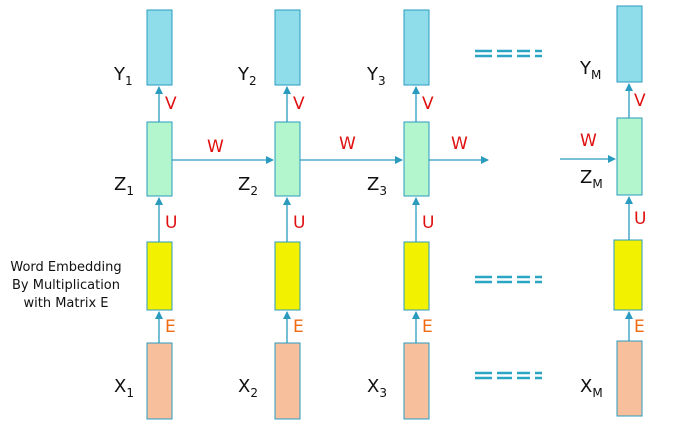 The image size is (689, 438). I want to click on u-weight-label-1: U, so click(171, 223).